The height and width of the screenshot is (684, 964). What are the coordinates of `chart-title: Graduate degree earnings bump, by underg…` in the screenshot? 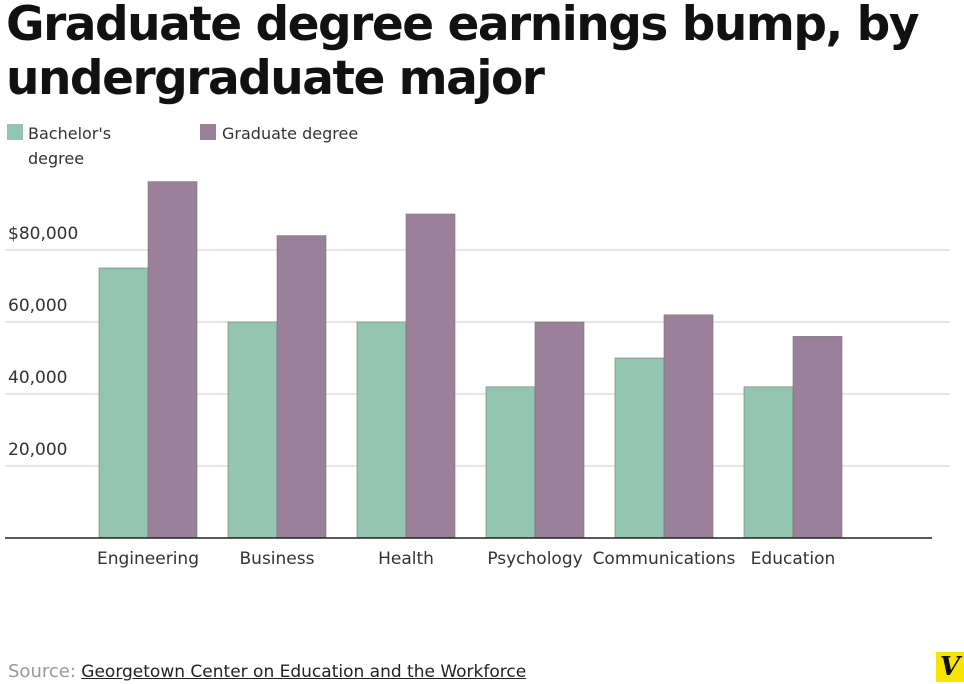 It's located at (462, 53).